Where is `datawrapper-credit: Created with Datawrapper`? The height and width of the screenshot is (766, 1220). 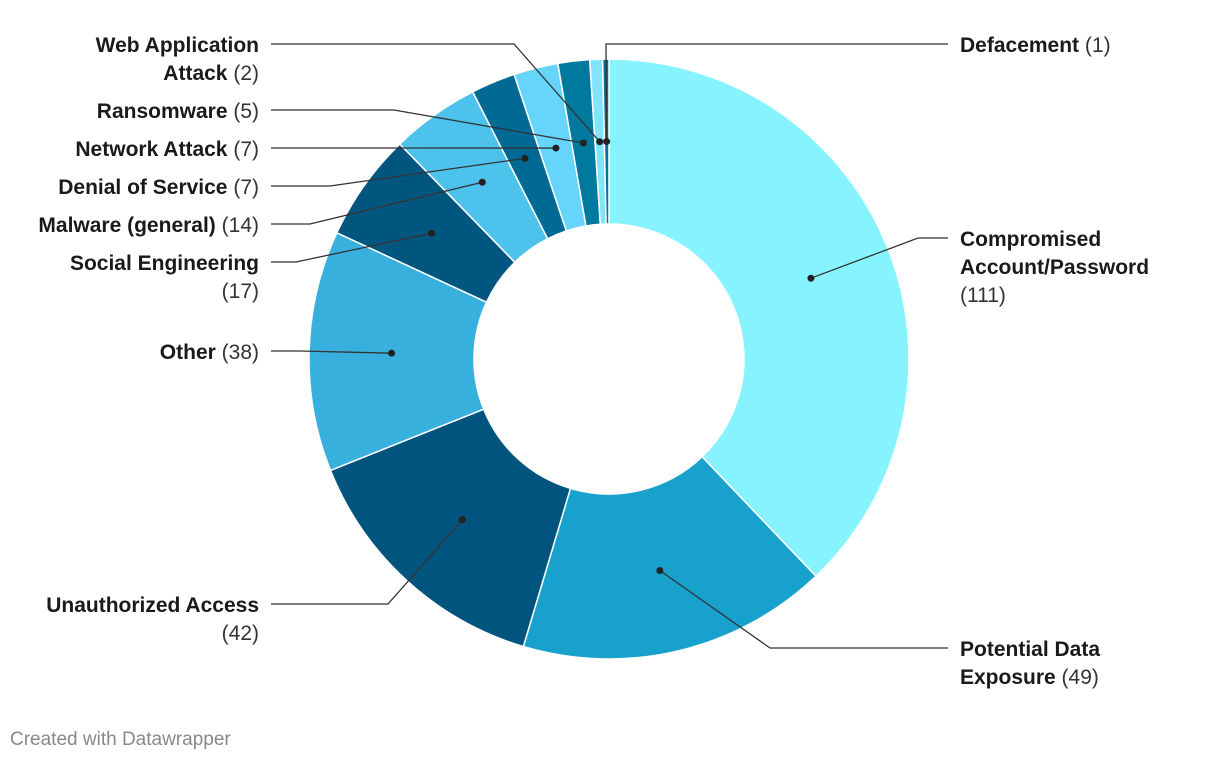 datawrapper-credit: Created with Datawrapper is located at coordinates (120, 739).